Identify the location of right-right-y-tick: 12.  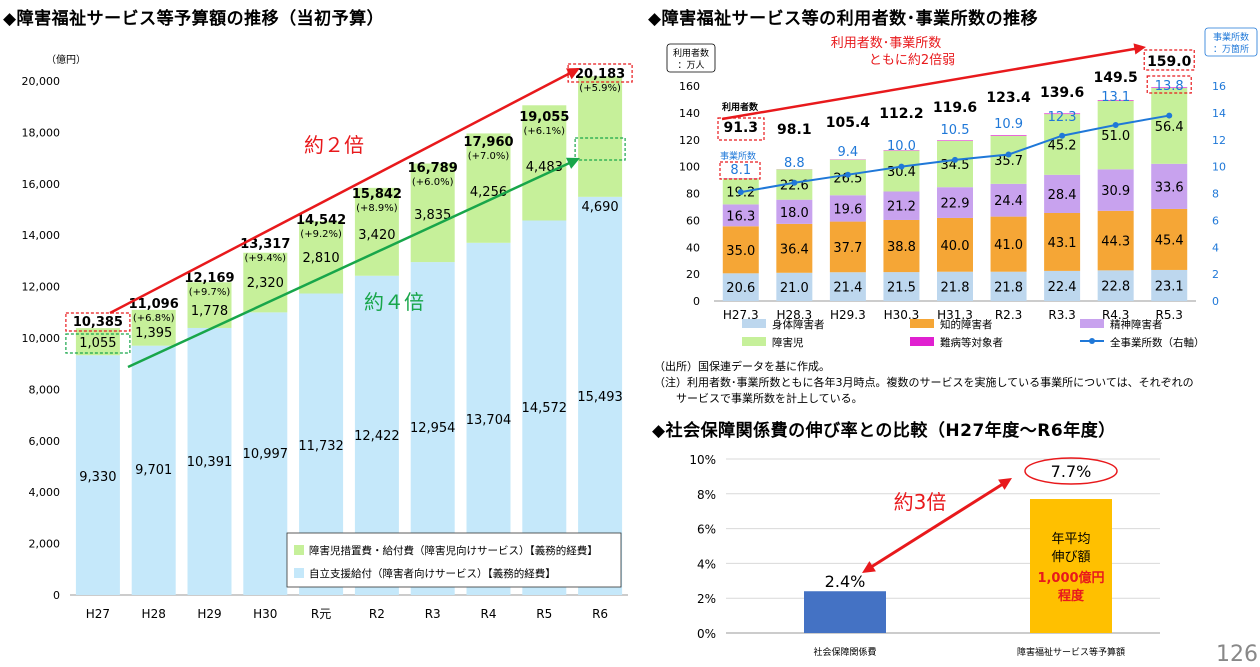
(1219, 140).